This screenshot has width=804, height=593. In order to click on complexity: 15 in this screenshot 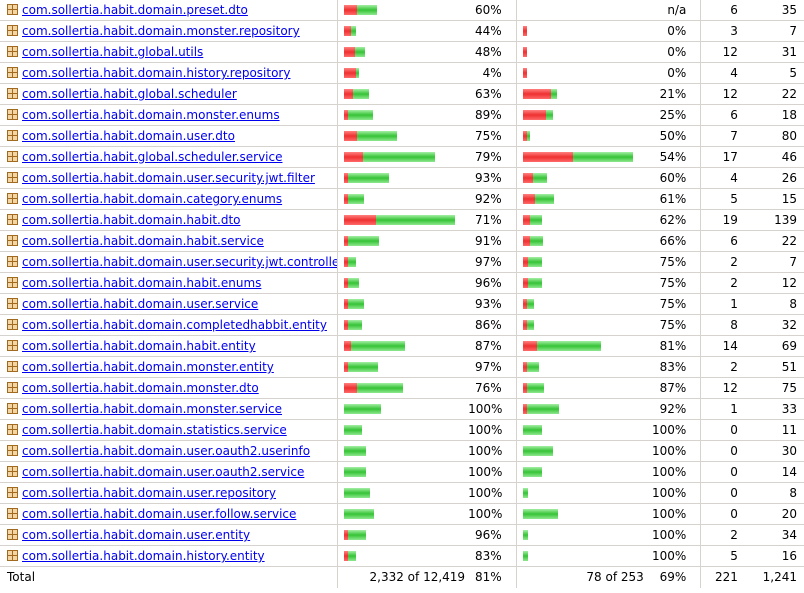, I will do `click(774, 199)`.